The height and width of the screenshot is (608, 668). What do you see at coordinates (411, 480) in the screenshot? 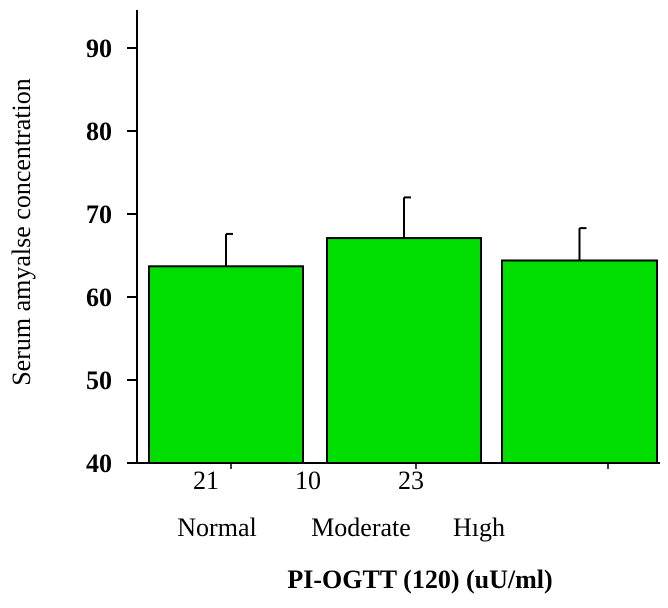
I see `sample-count-label: 23` at bounding box center [411, 480].